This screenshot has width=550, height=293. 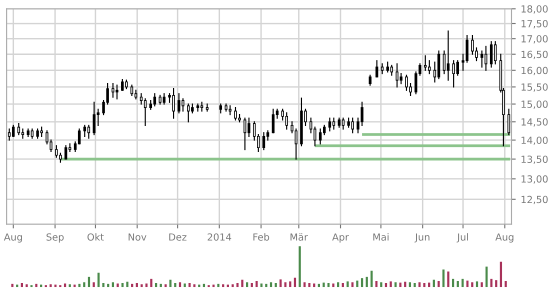 I want to click on y-tick-label: 15,00, so click(x=535, y=104).